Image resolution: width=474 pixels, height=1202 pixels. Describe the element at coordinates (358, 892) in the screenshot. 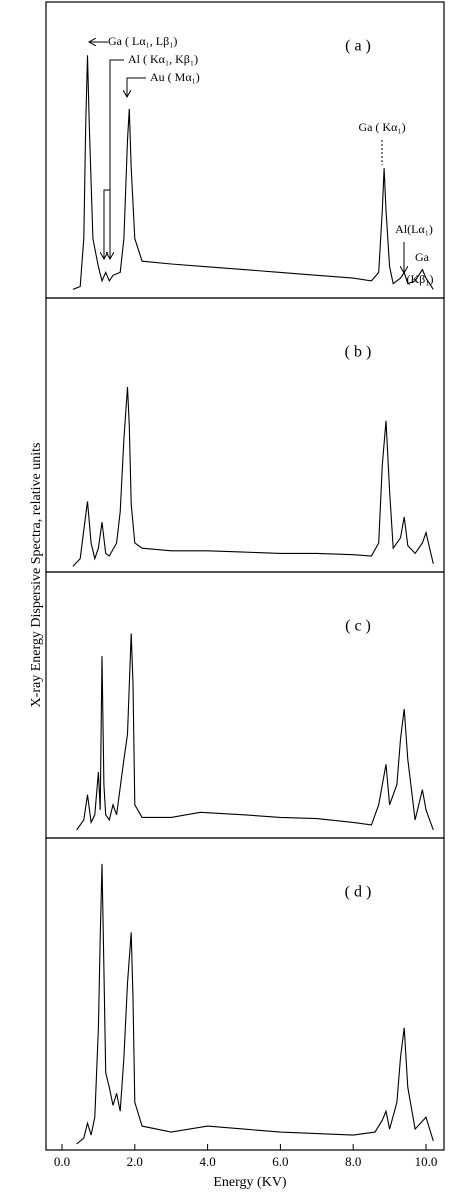

I see `panel-title: ( d )` at that location.